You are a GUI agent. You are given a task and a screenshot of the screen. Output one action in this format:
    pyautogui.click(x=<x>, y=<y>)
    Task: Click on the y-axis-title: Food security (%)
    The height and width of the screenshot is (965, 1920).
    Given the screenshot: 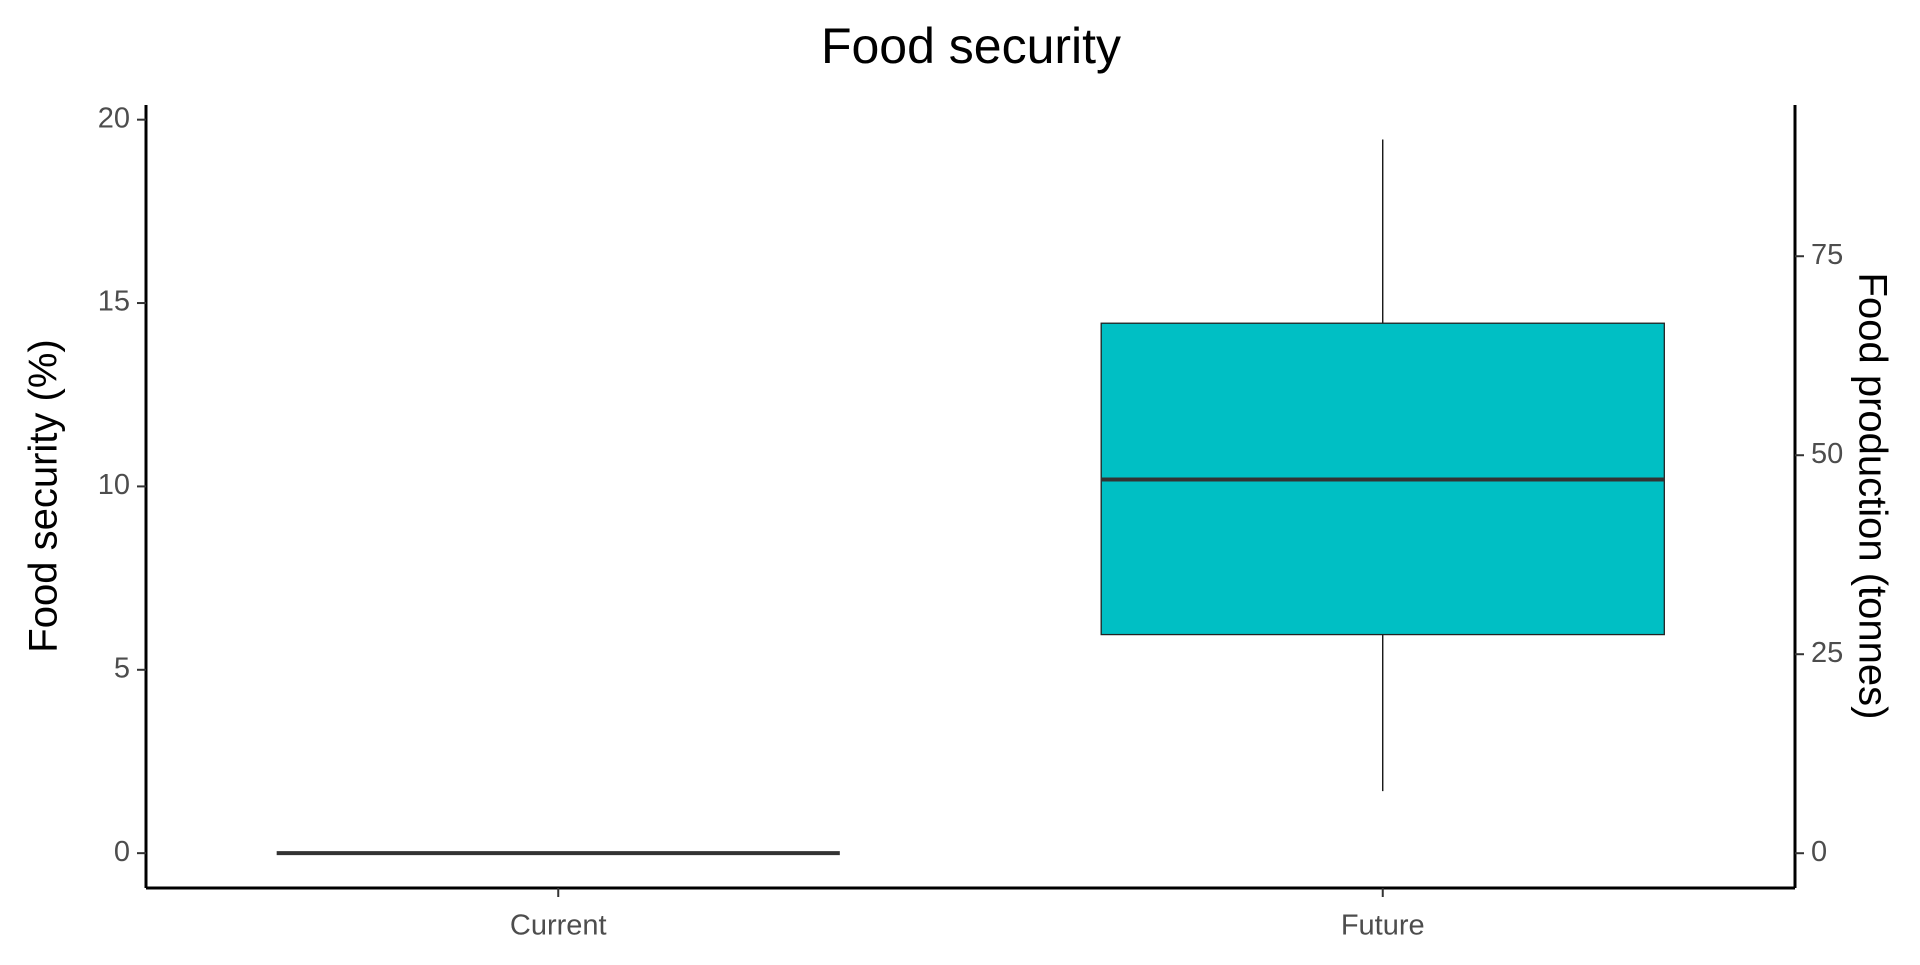 What is the action you would take?
    pyautogui.click(x=44, y=495)
    